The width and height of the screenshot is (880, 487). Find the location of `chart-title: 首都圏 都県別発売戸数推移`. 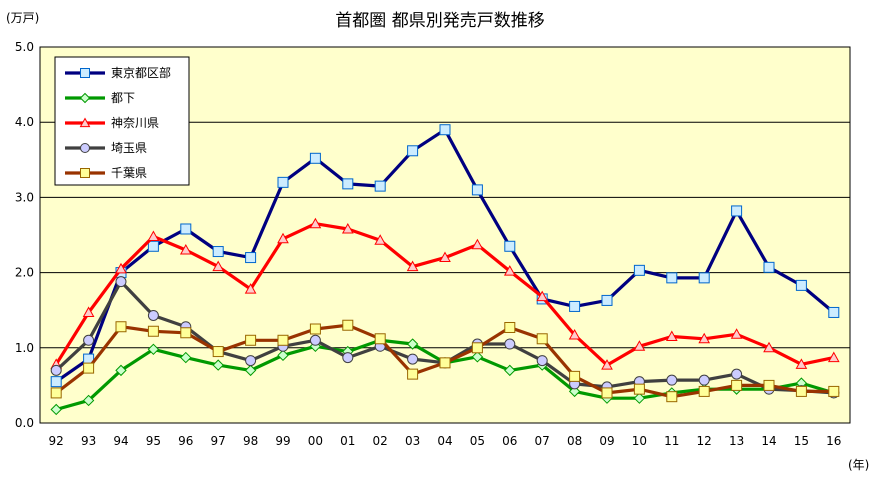

chart-title: 首都圏 都県別発売戸数推移 is located at coordinates (439, 21).